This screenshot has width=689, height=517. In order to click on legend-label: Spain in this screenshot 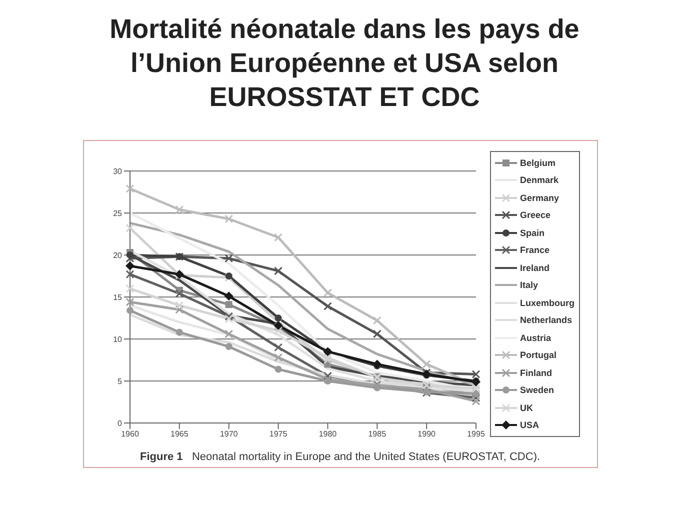, I will do `click(532, 233)`.